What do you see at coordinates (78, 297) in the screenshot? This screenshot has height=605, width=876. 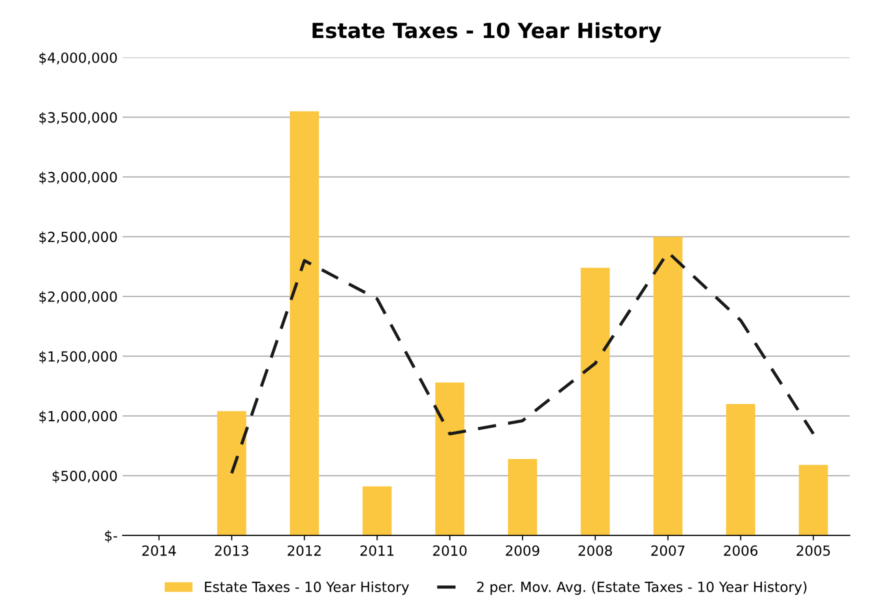 I see `y-tick-label: $2,000,000` at bounding box center [78, 297].